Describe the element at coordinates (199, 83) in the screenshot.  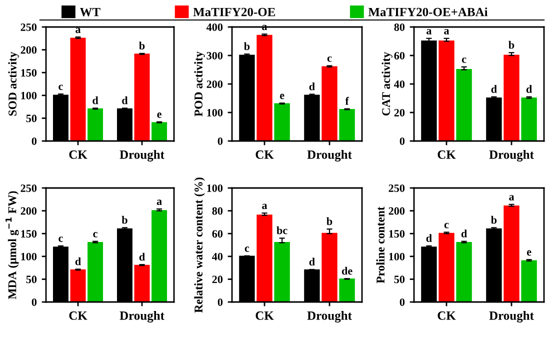
I see `y-axis-title: POD activity` at that location.